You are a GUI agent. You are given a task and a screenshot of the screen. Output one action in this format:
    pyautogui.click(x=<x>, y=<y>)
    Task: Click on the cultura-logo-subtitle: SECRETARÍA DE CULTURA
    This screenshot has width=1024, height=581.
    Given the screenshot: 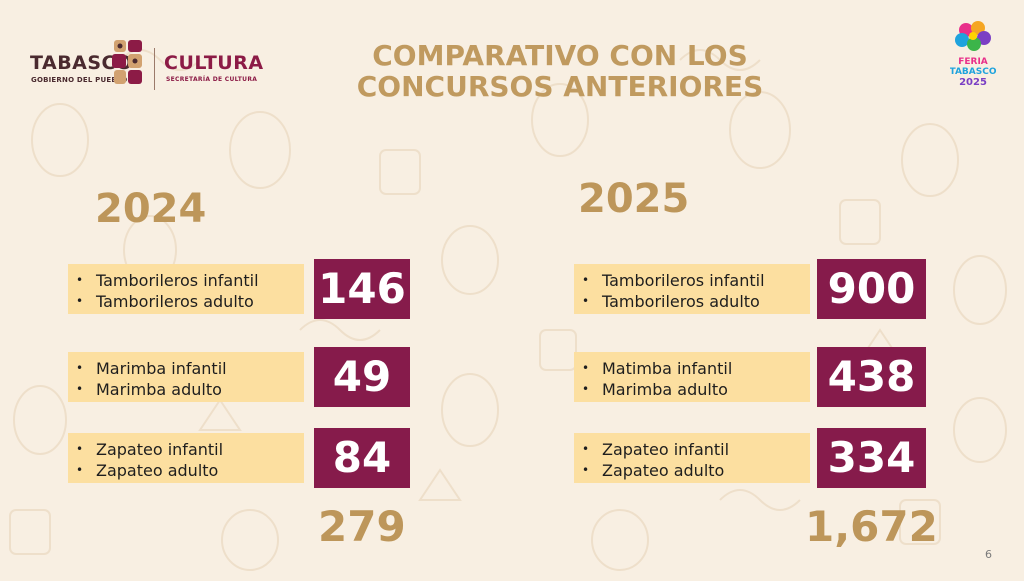 What is the action you would take?
    pyautogui.click(x=212, y=79)
    